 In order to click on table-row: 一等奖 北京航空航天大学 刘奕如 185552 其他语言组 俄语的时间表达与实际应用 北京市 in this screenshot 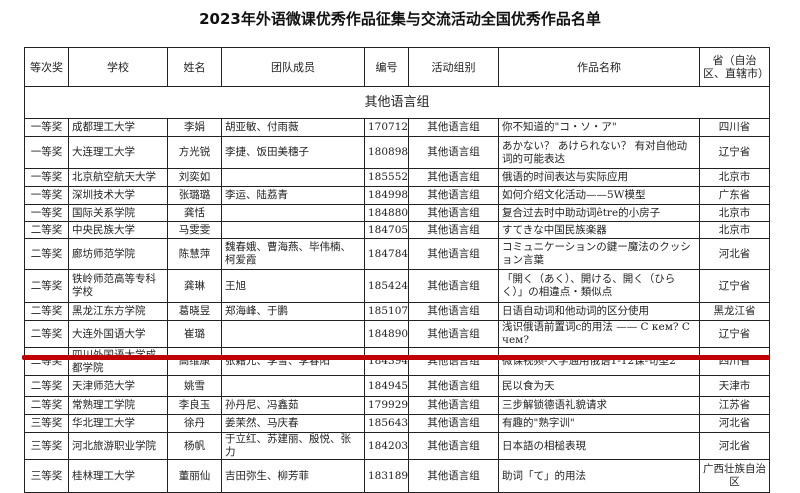, I will do `click(397, 177)`.